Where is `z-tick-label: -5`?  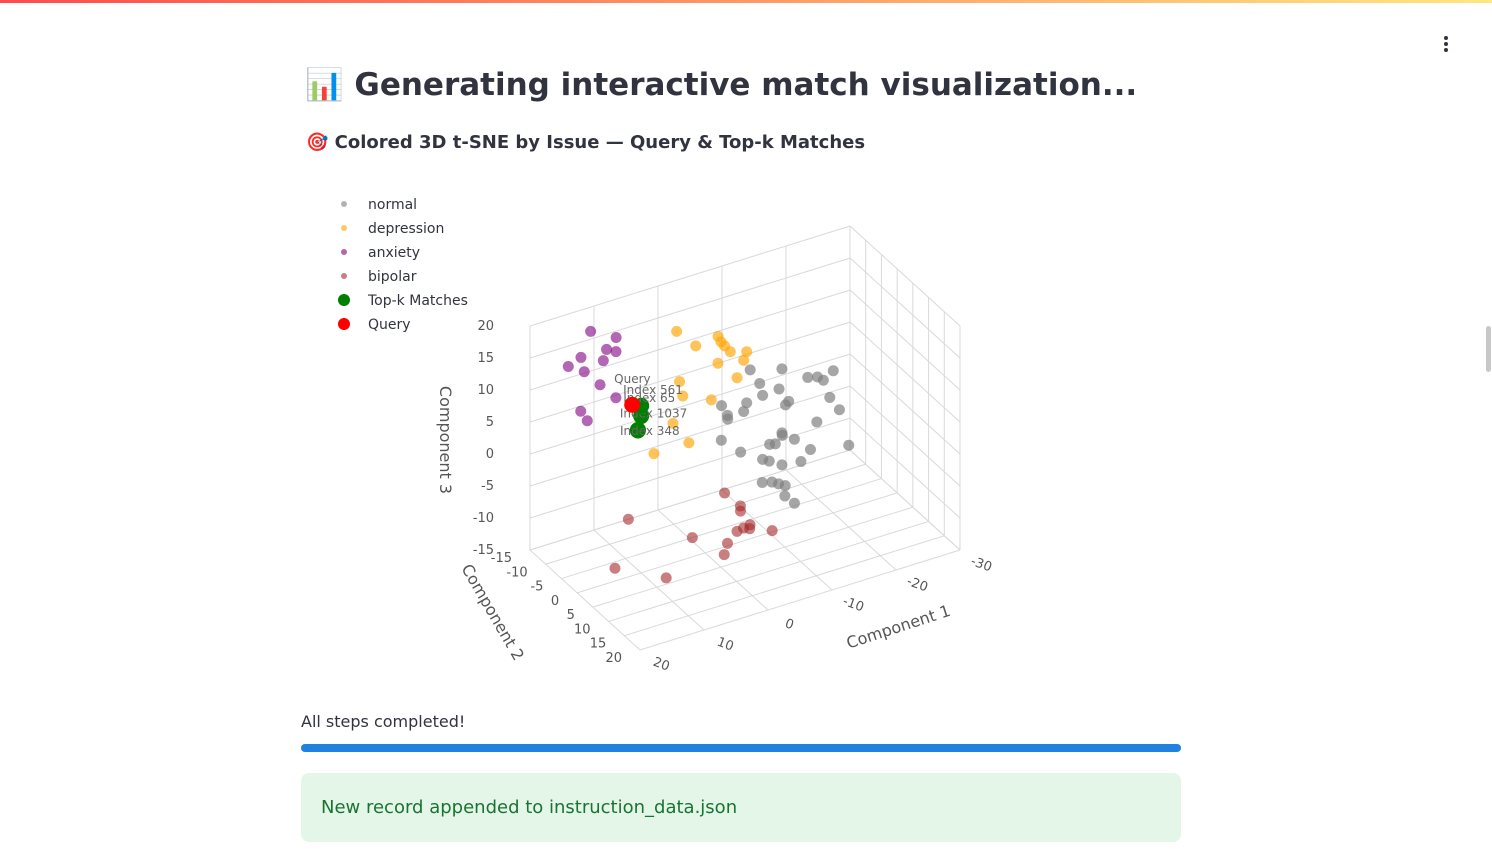 z-tick-label: -5 is located at coordinates (487, 486).